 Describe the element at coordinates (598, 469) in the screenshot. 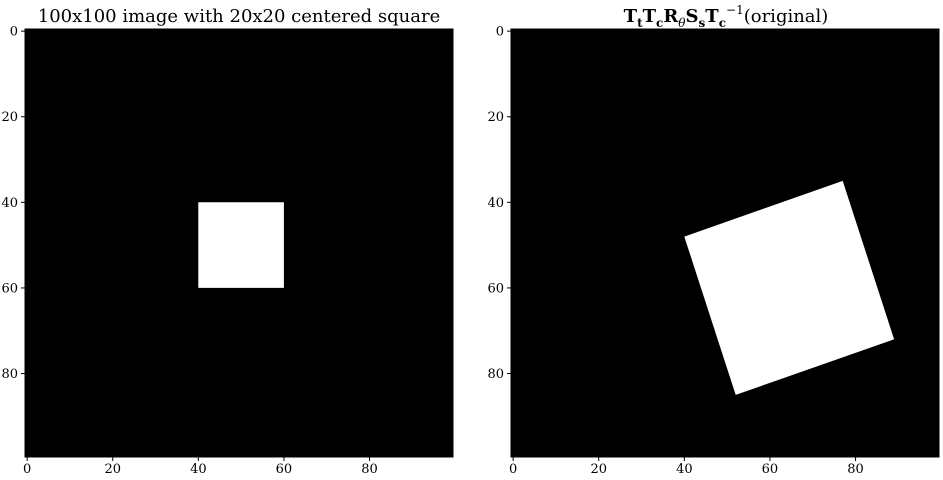

I see `right-x-tick-label: 20` at that location.